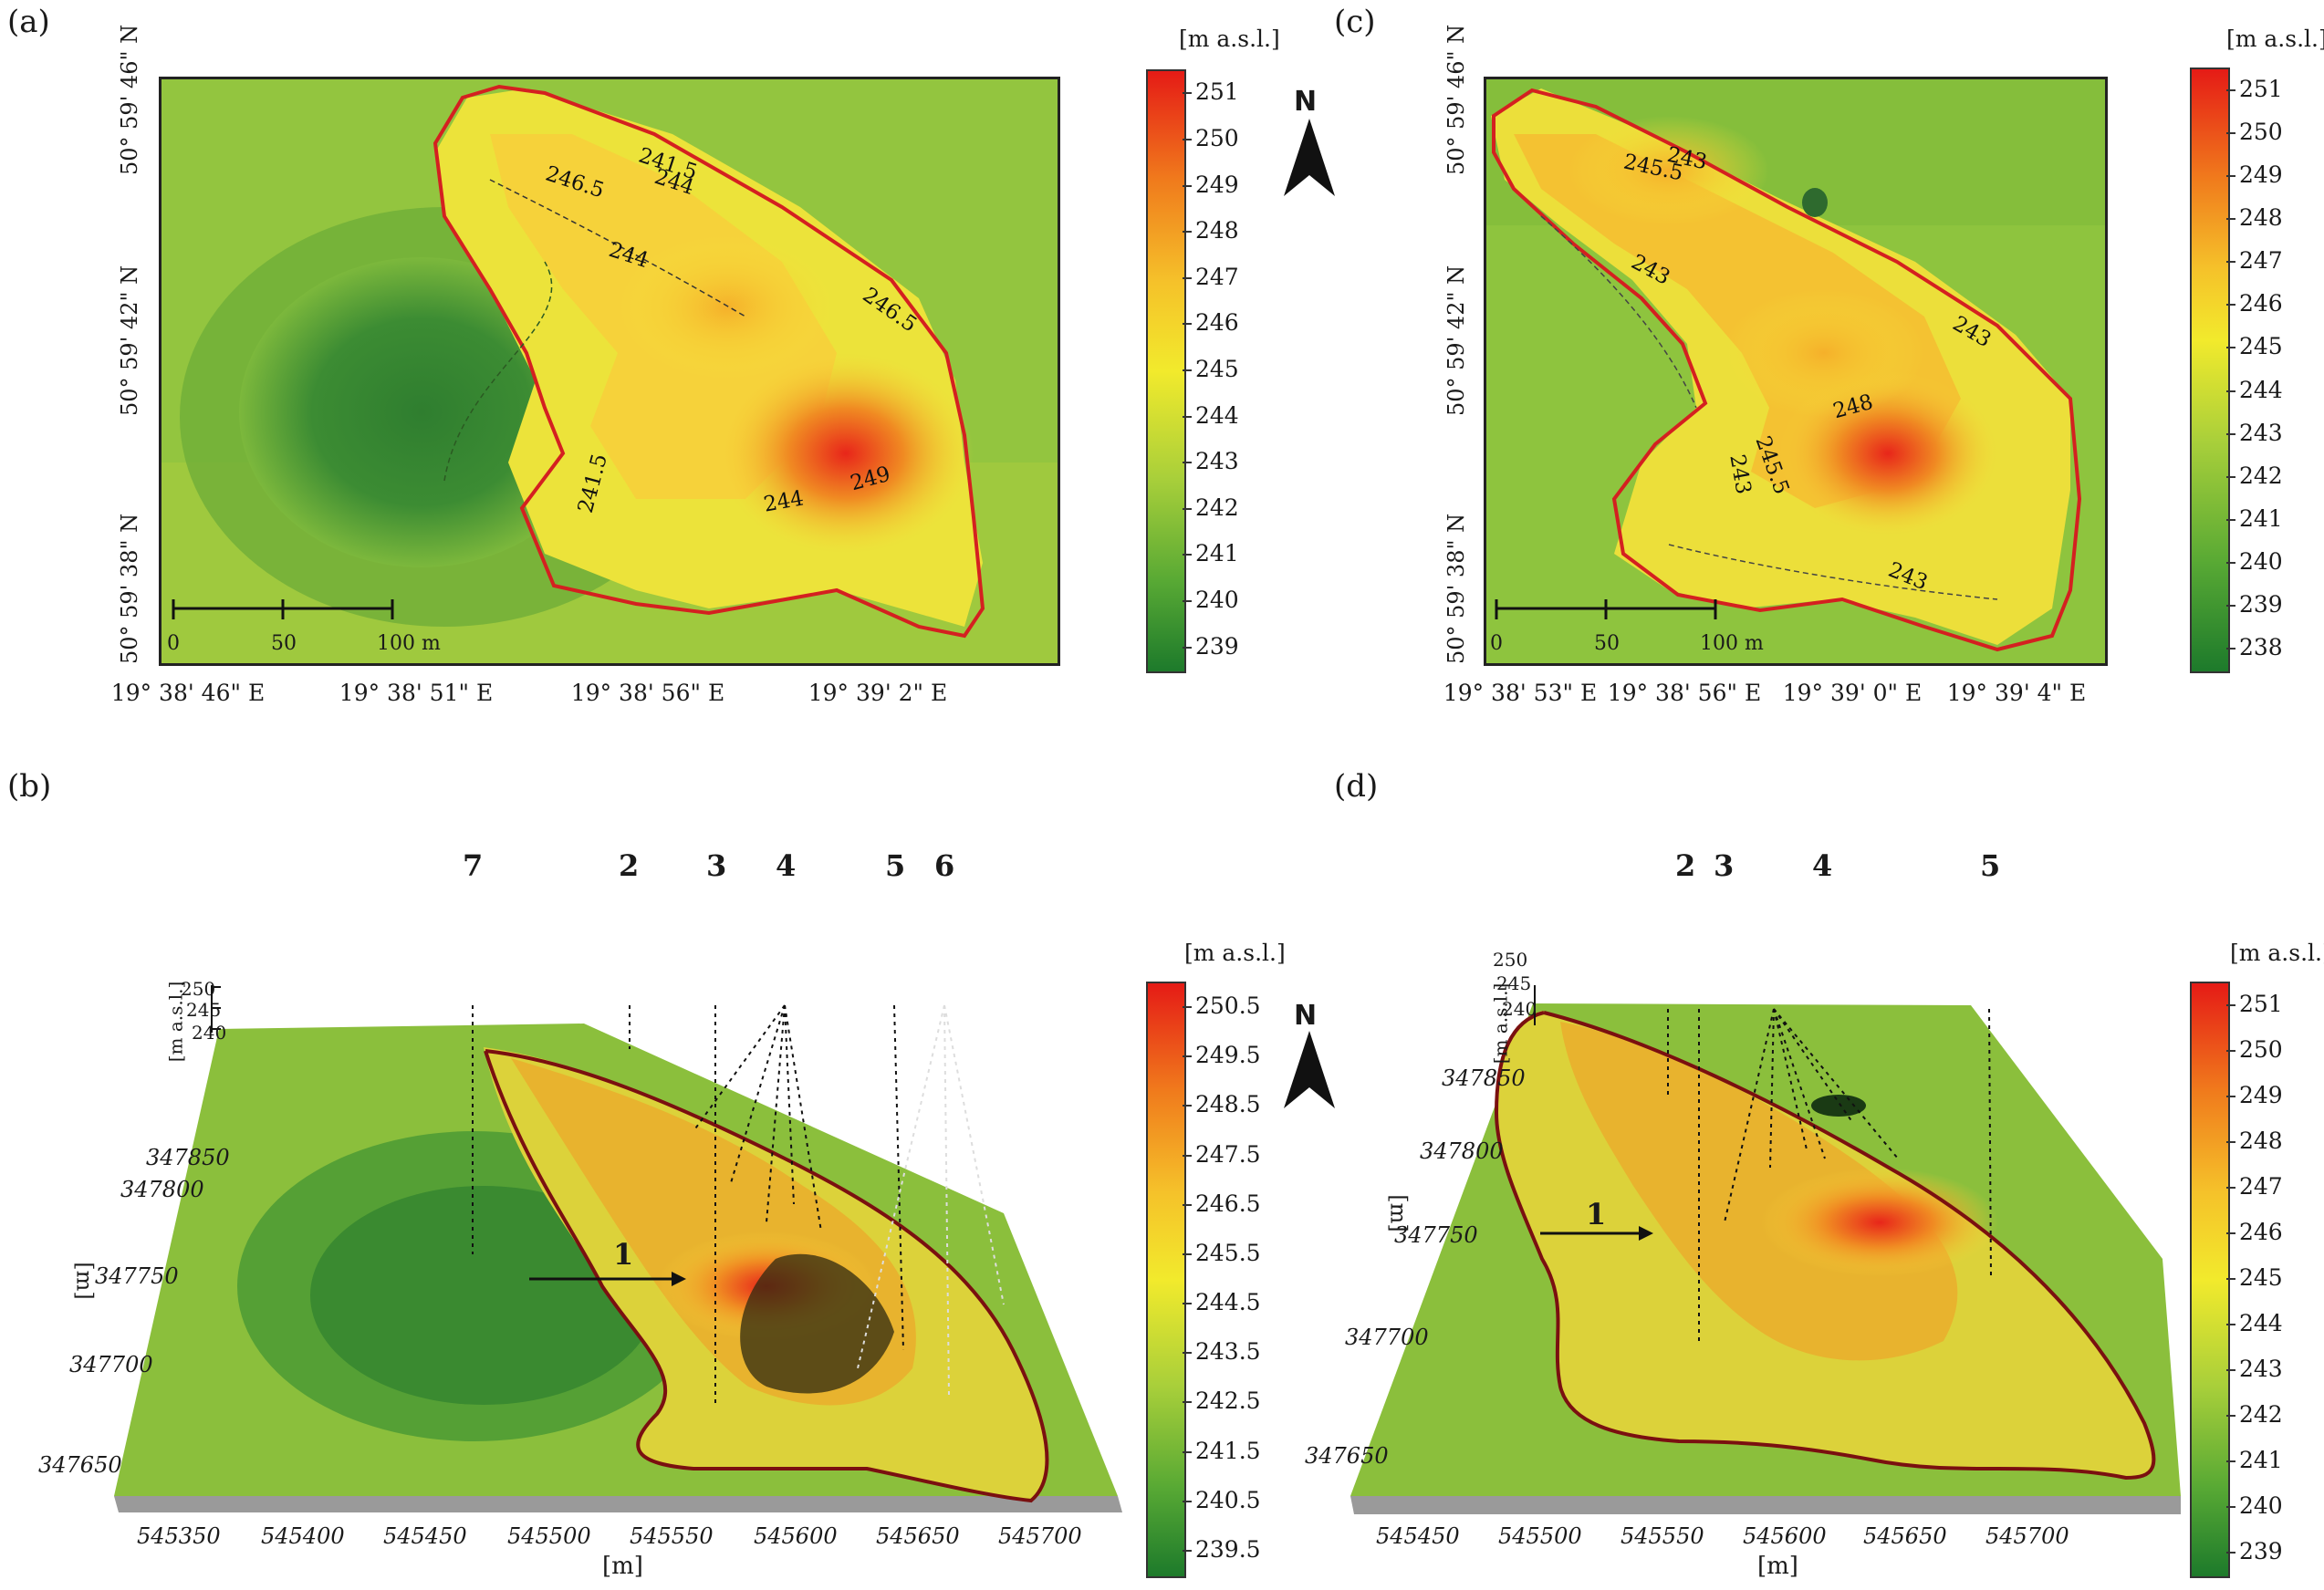  Describe the element at coordinates (1822, 865) in the screenshot. I see `feature-number: 4` at that location.